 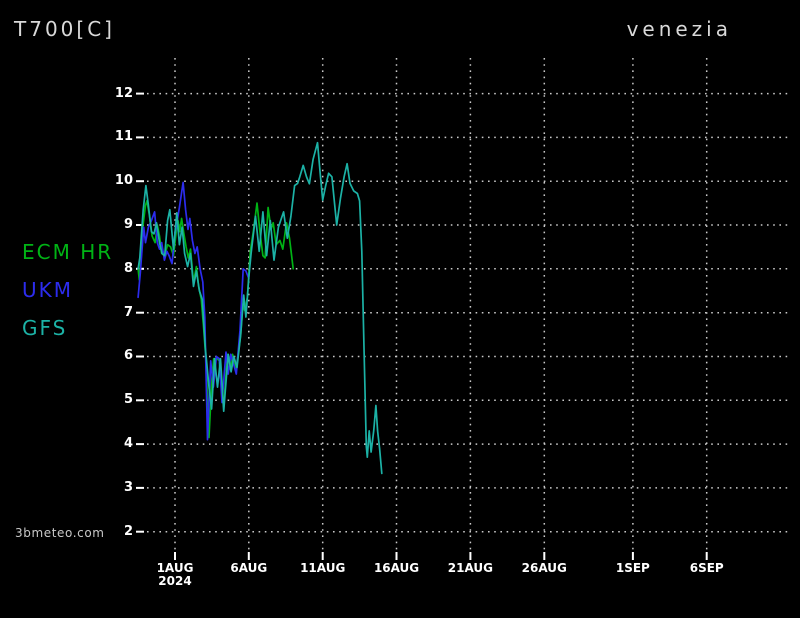 I want to click on legend-item-gfs: GFS, so click(x=45, y=328).